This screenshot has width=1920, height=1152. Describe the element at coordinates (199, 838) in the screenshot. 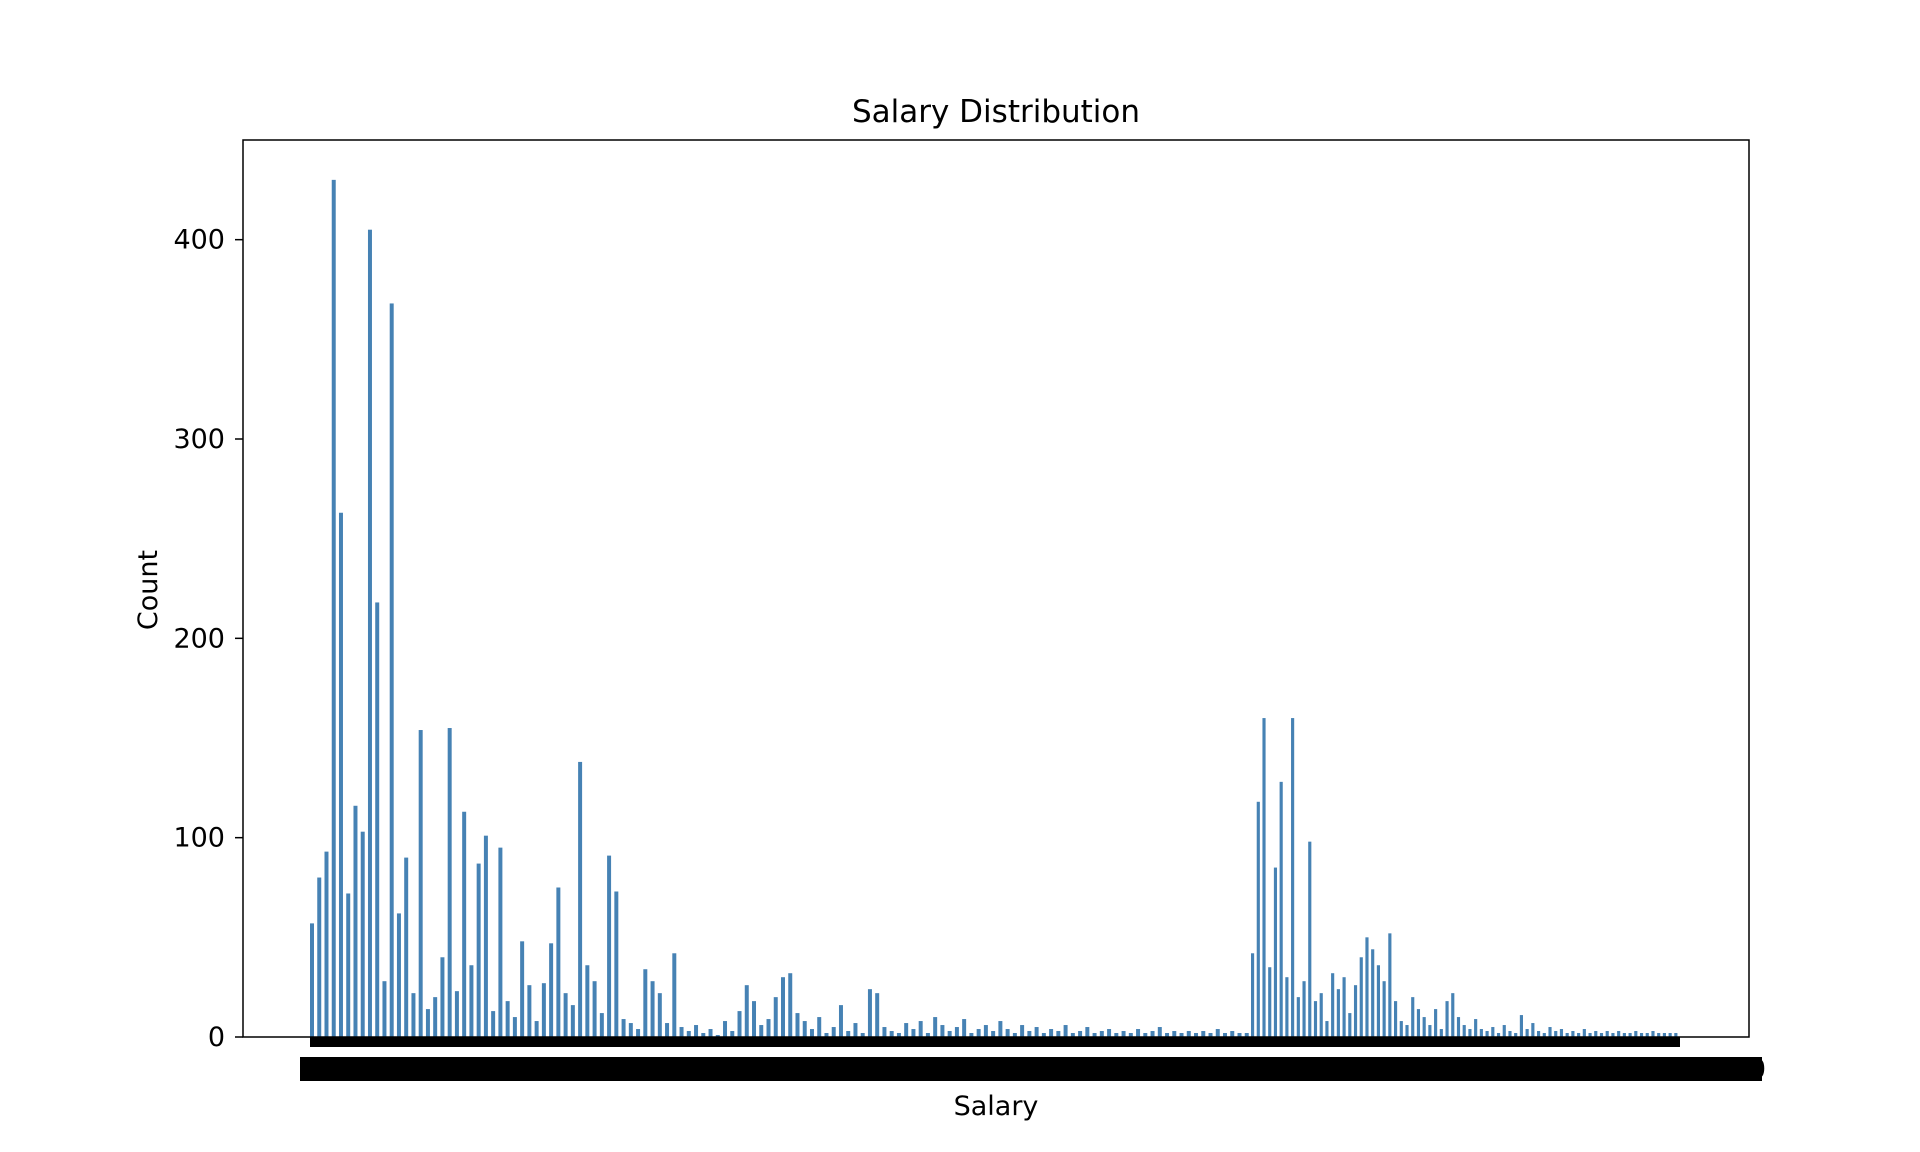

I see `y-tick-label: 100` at that location.